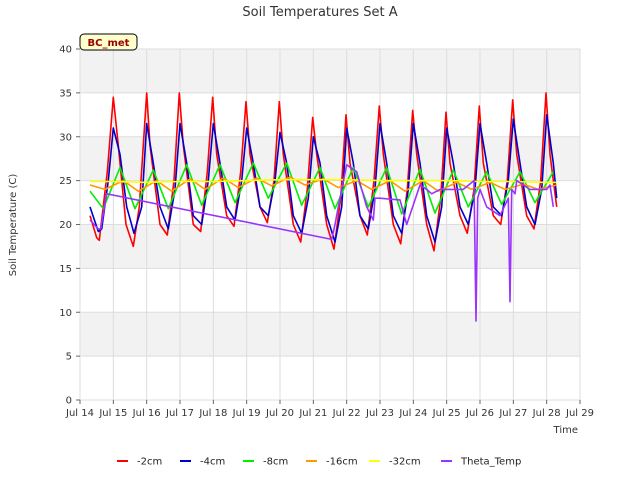  I want to click on legend-label: -2cm, so click(149, 462).